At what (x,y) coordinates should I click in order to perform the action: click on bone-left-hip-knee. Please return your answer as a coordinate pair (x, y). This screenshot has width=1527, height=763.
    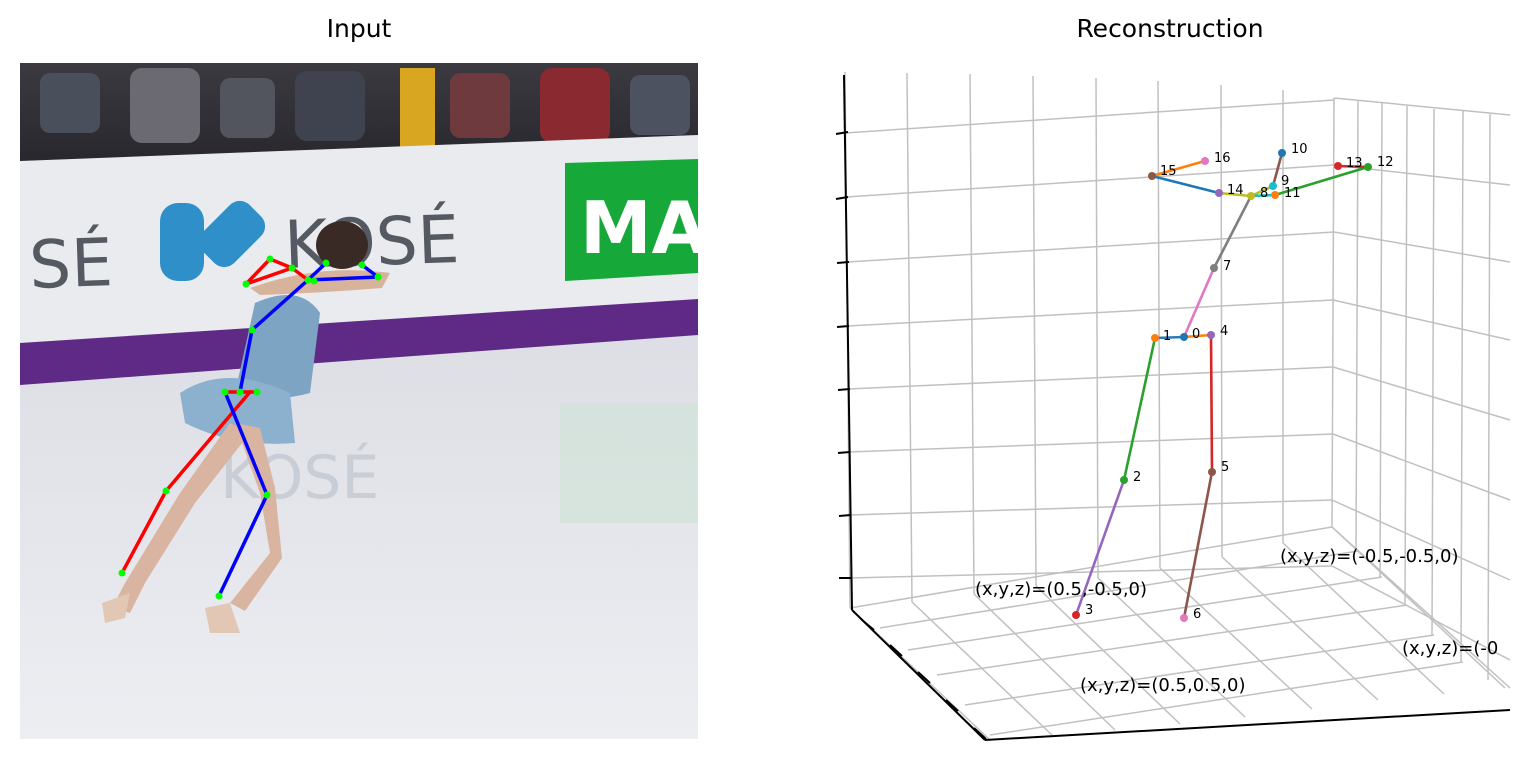
    Looking at the image, I should click on (246, 443).